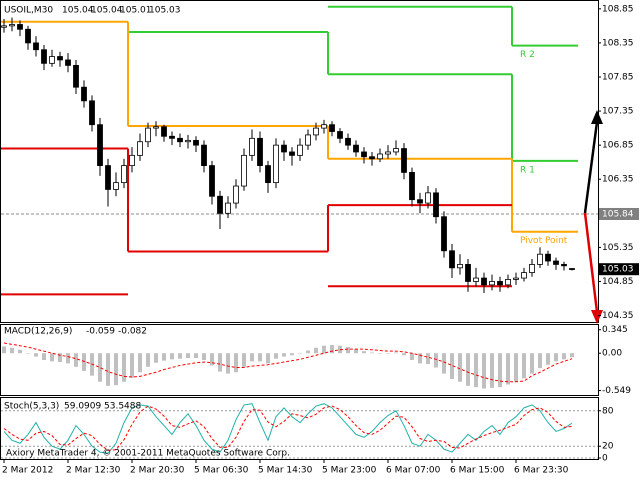  I want to click on header-text: Stoch(5,3,3), so click(31, 407).